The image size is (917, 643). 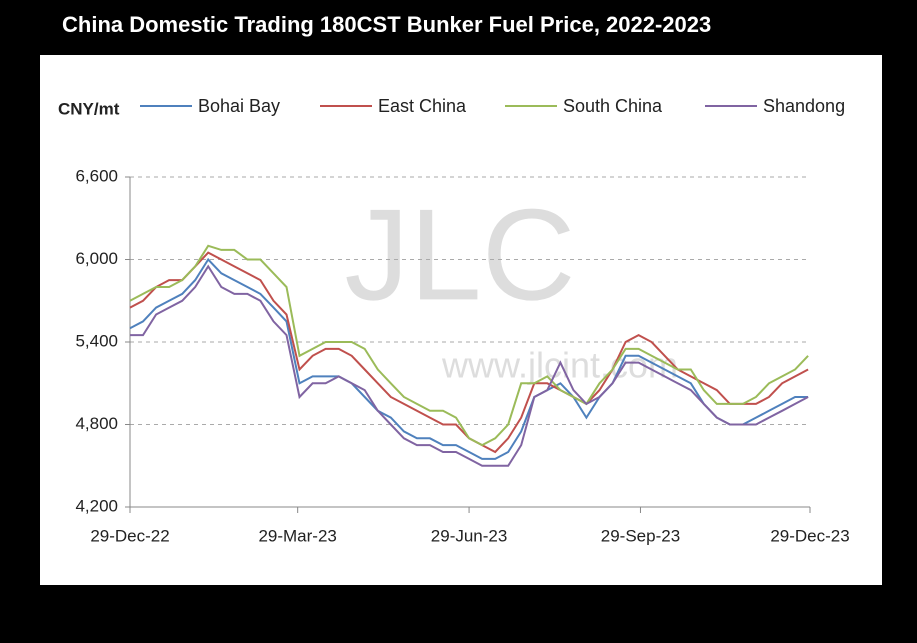 I want to click on legend-label: East China, so click(x=422, y=106).